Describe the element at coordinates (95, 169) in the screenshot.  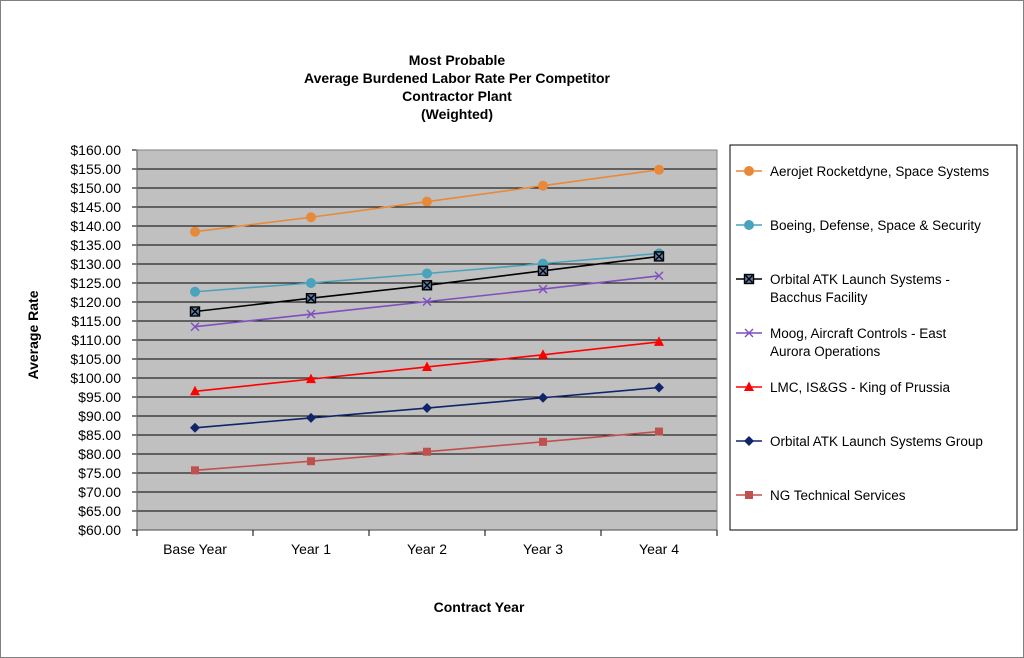
I see `y-tick-label: $155.00` at that location.